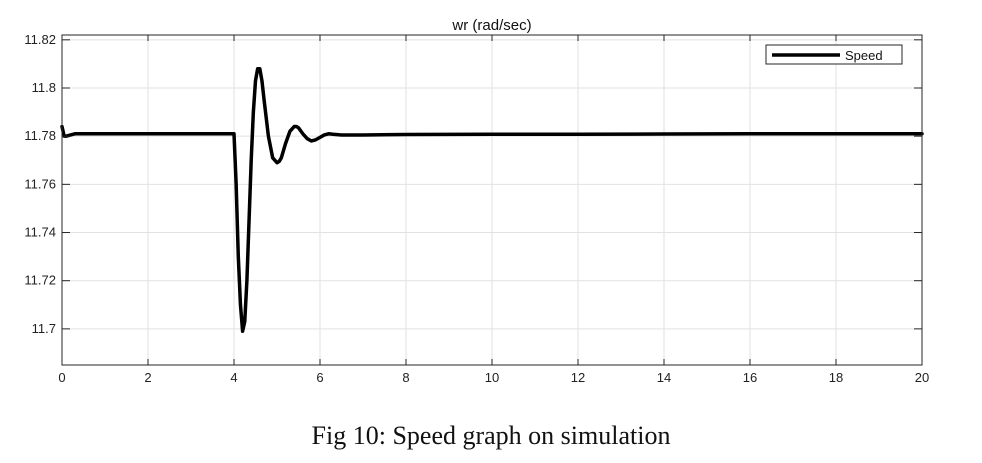 Image resolution: width=982 pixels, height=463 pixels. Describe the element at coordinates (44, 328) in the screenshot. I see `y-tick-label: 11.7` at that location.